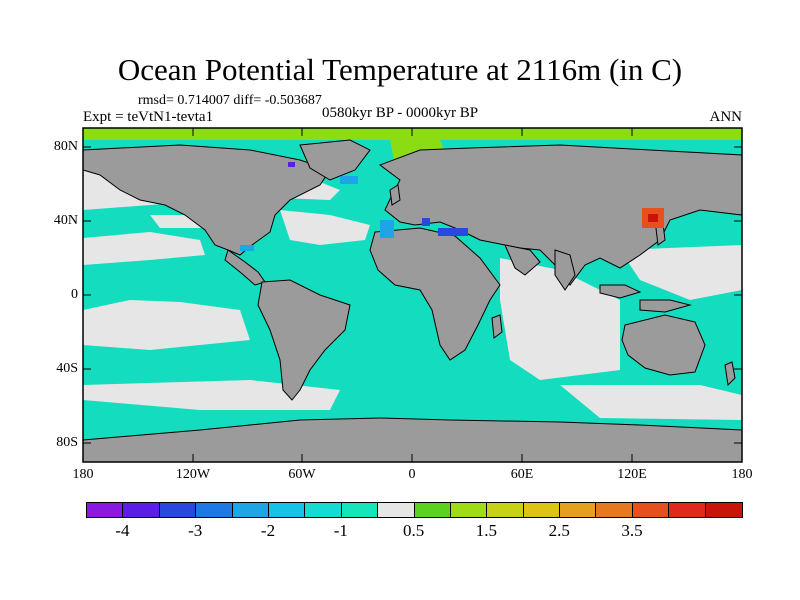 This screenshot has width=800, height=600. I want to click on warm-anomalies, so click(653, 218).